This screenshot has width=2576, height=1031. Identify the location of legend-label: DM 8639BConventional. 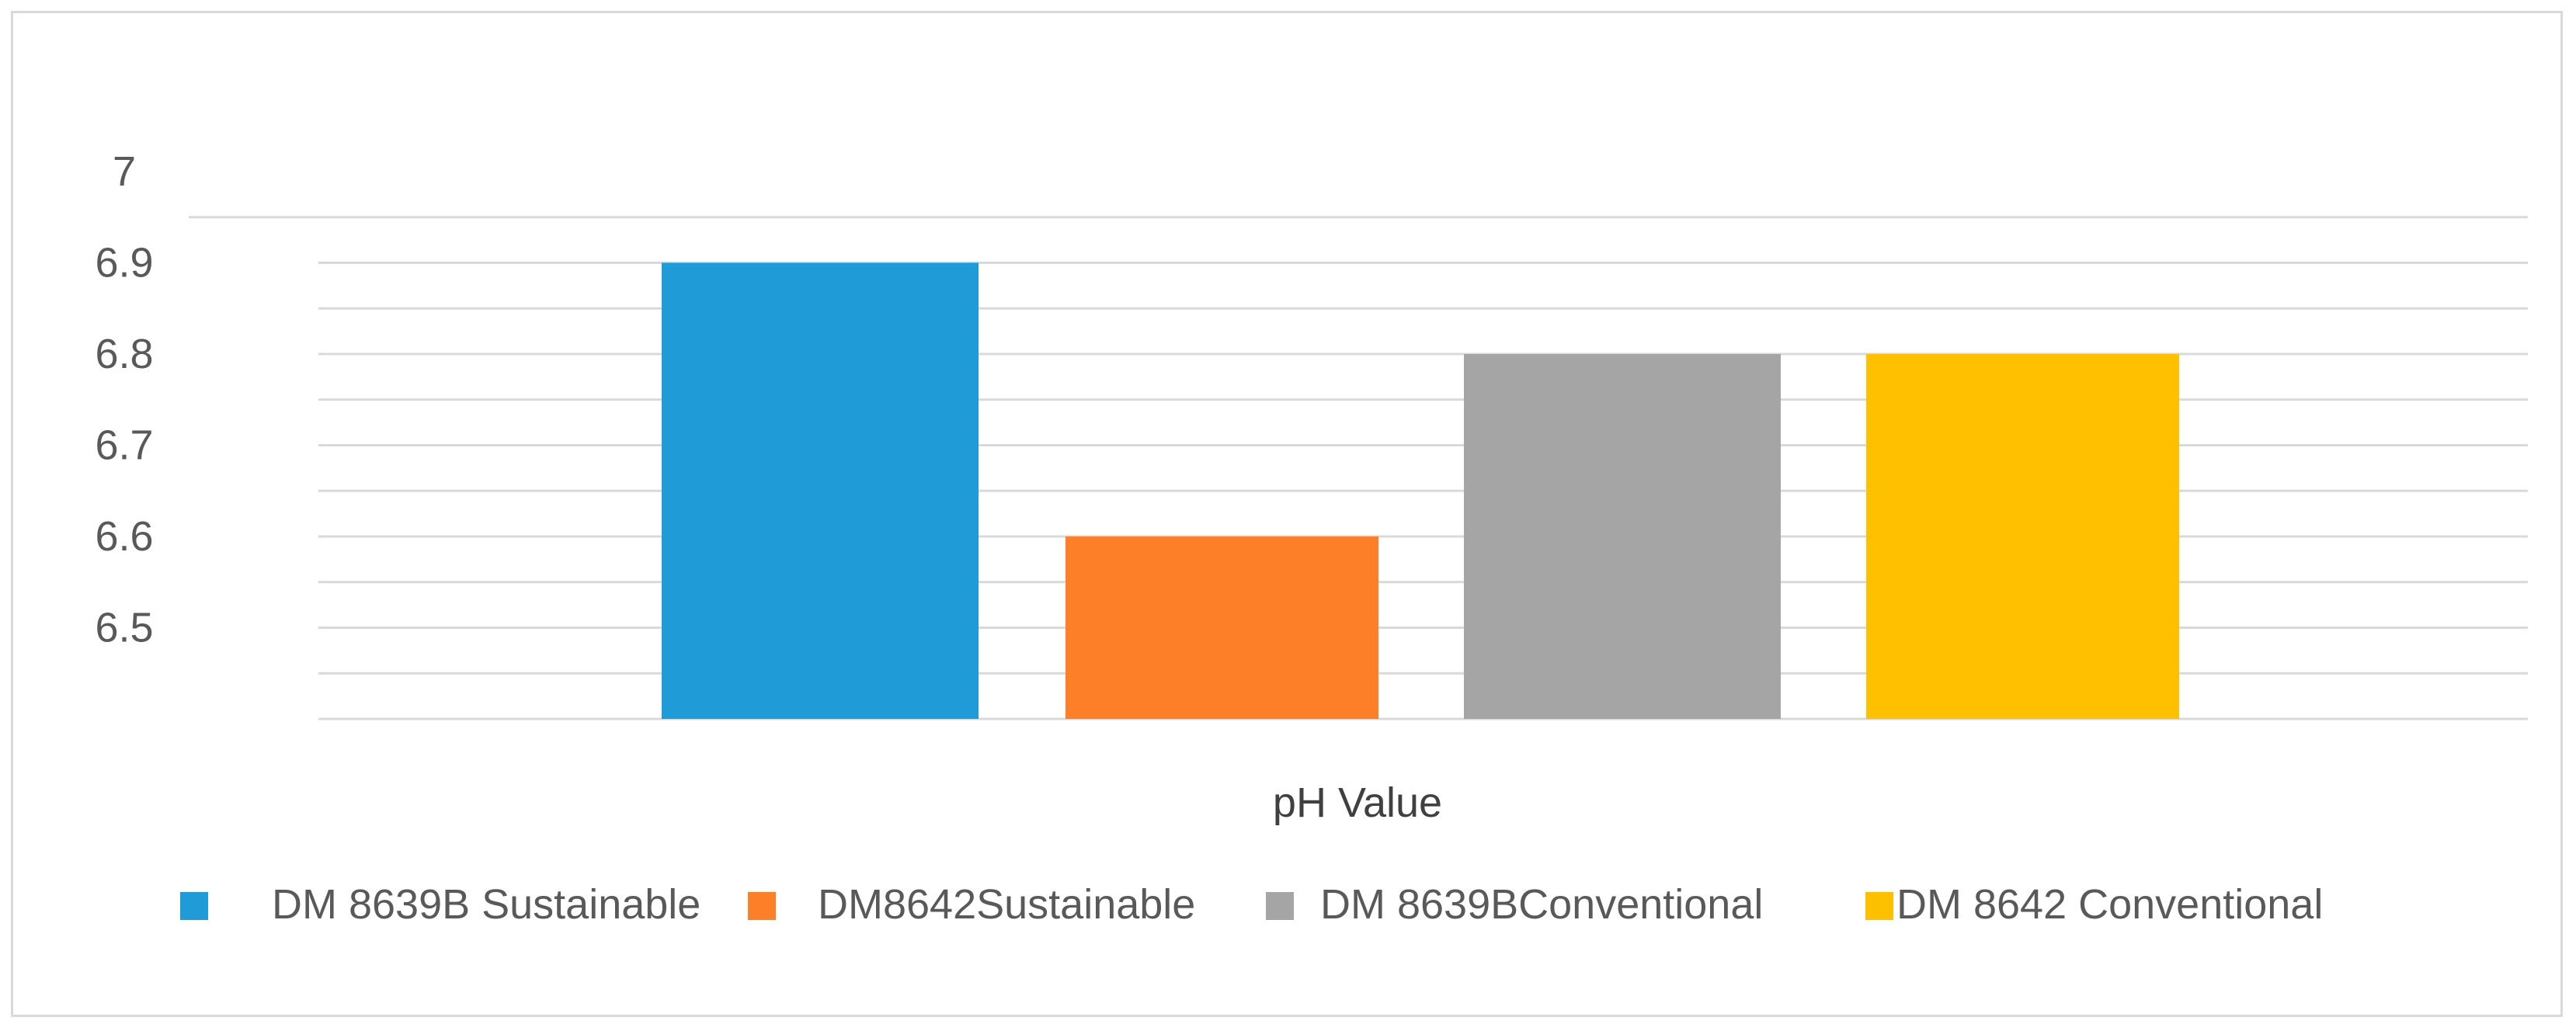
(1541, 905).